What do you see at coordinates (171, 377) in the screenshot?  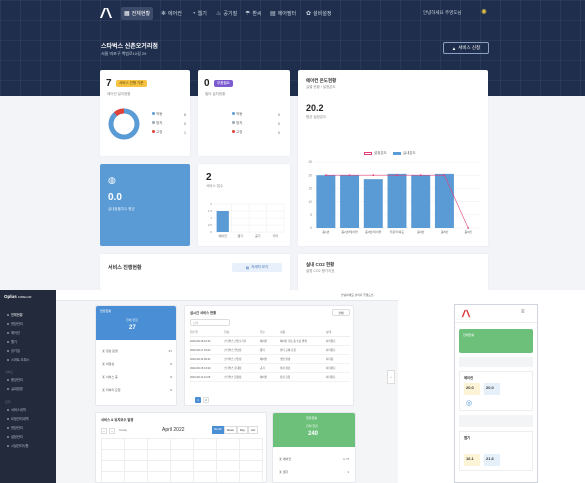 I see `row-value: 0` at bounding box center [171, 377].